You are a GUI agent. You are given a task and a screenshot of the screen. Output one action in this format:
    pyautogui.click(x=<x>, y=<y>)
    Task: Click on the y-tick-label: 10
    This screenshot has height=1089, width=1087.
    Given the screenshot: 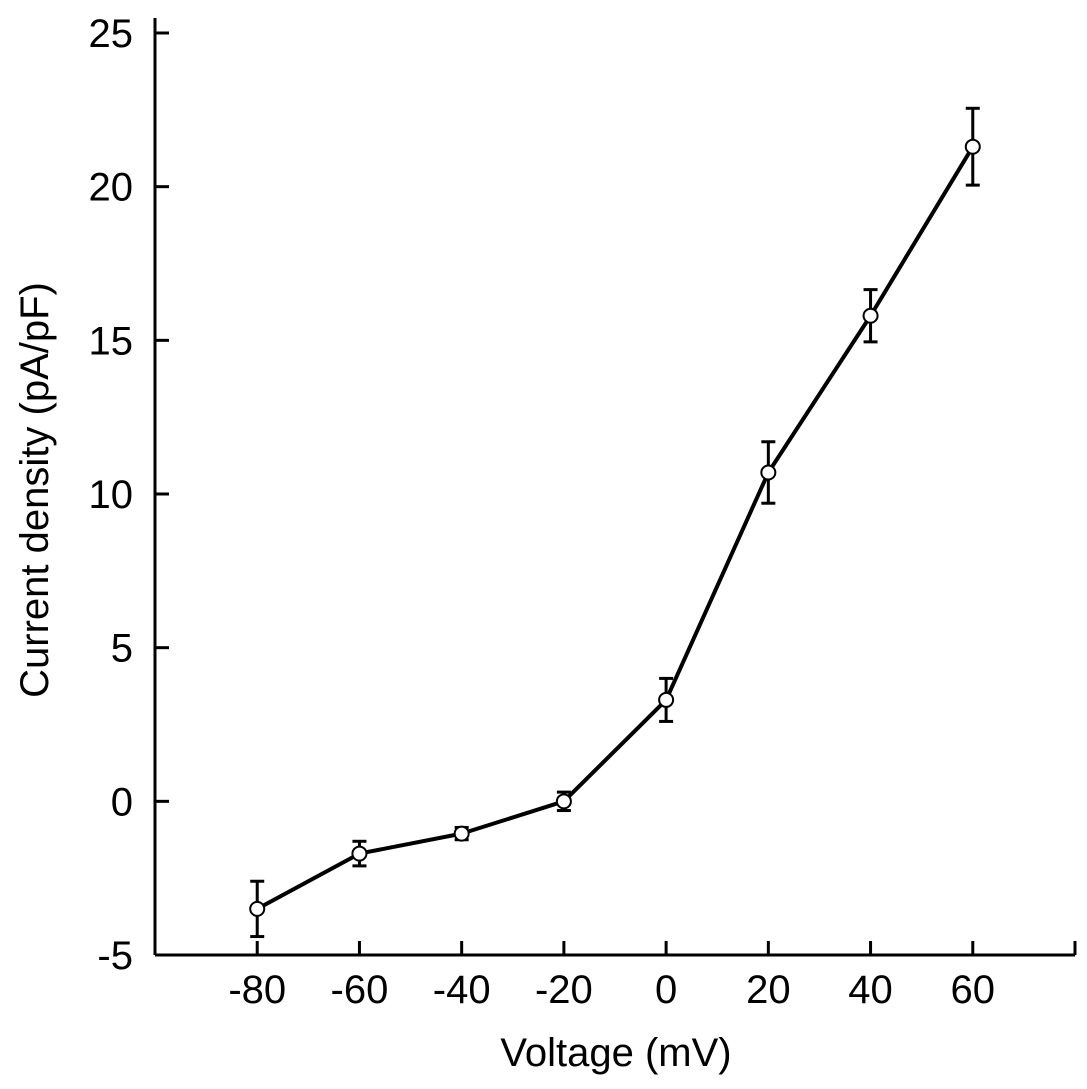 What is the action you would take?
    pyautogui.click(x=111, y=495)
    